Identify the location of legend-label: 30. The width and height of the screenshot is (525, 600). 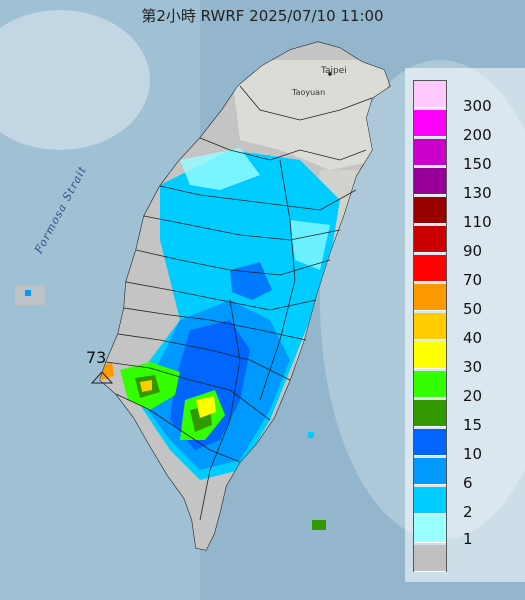
(473, 367).